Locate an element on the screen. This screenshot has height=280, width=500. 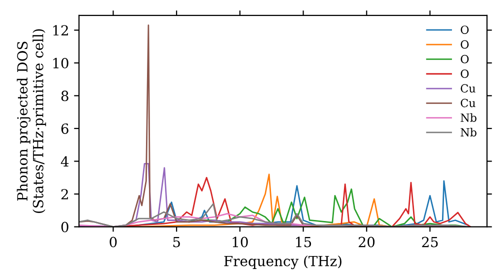
y-axis-title: Phonon projected DOS (States/THz·primitive cell) is located at coordinates (31, 121).